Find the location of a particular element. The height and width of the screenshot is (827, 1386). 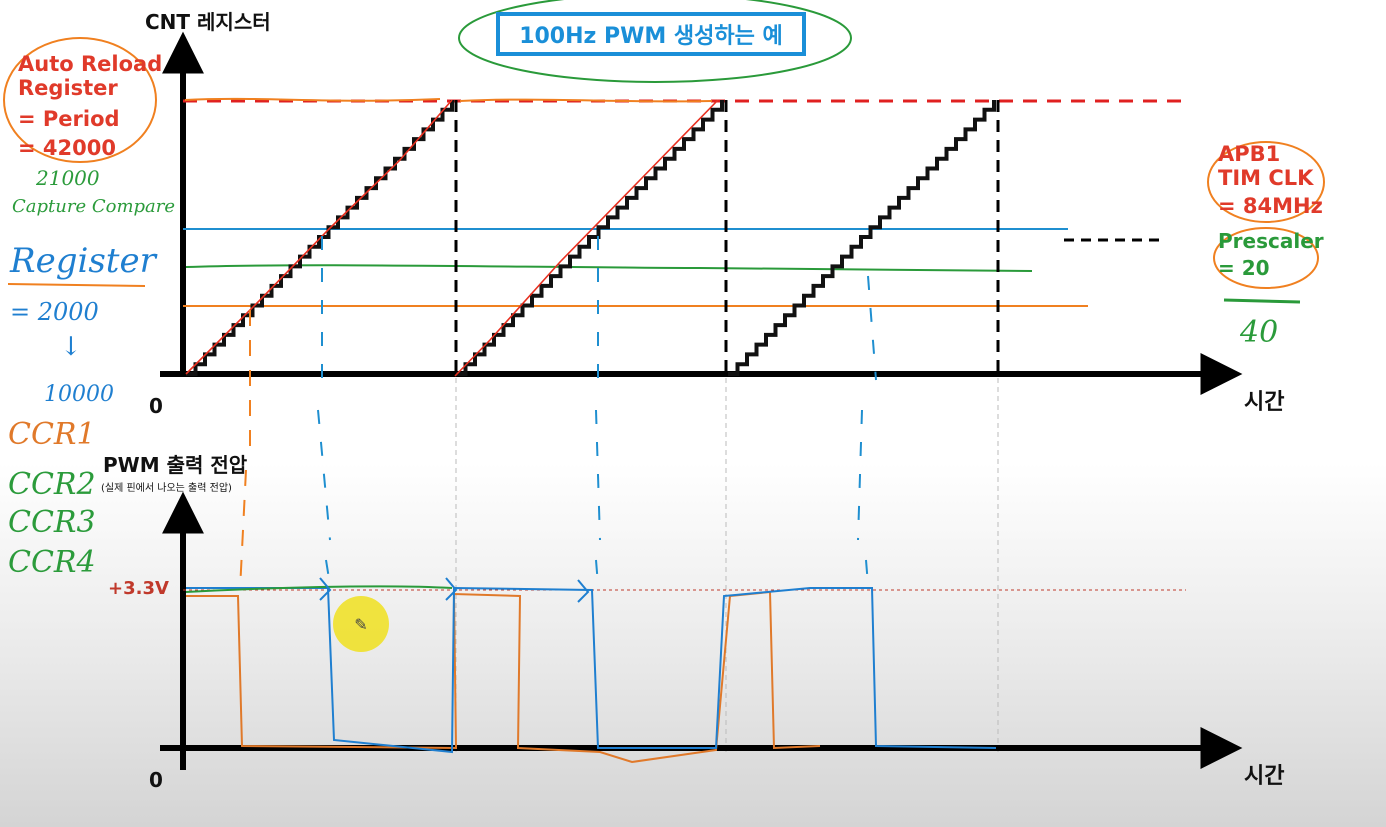

diagram-title: 100Hz PWM 생성하는 예 is located at coordinates (651, 34).